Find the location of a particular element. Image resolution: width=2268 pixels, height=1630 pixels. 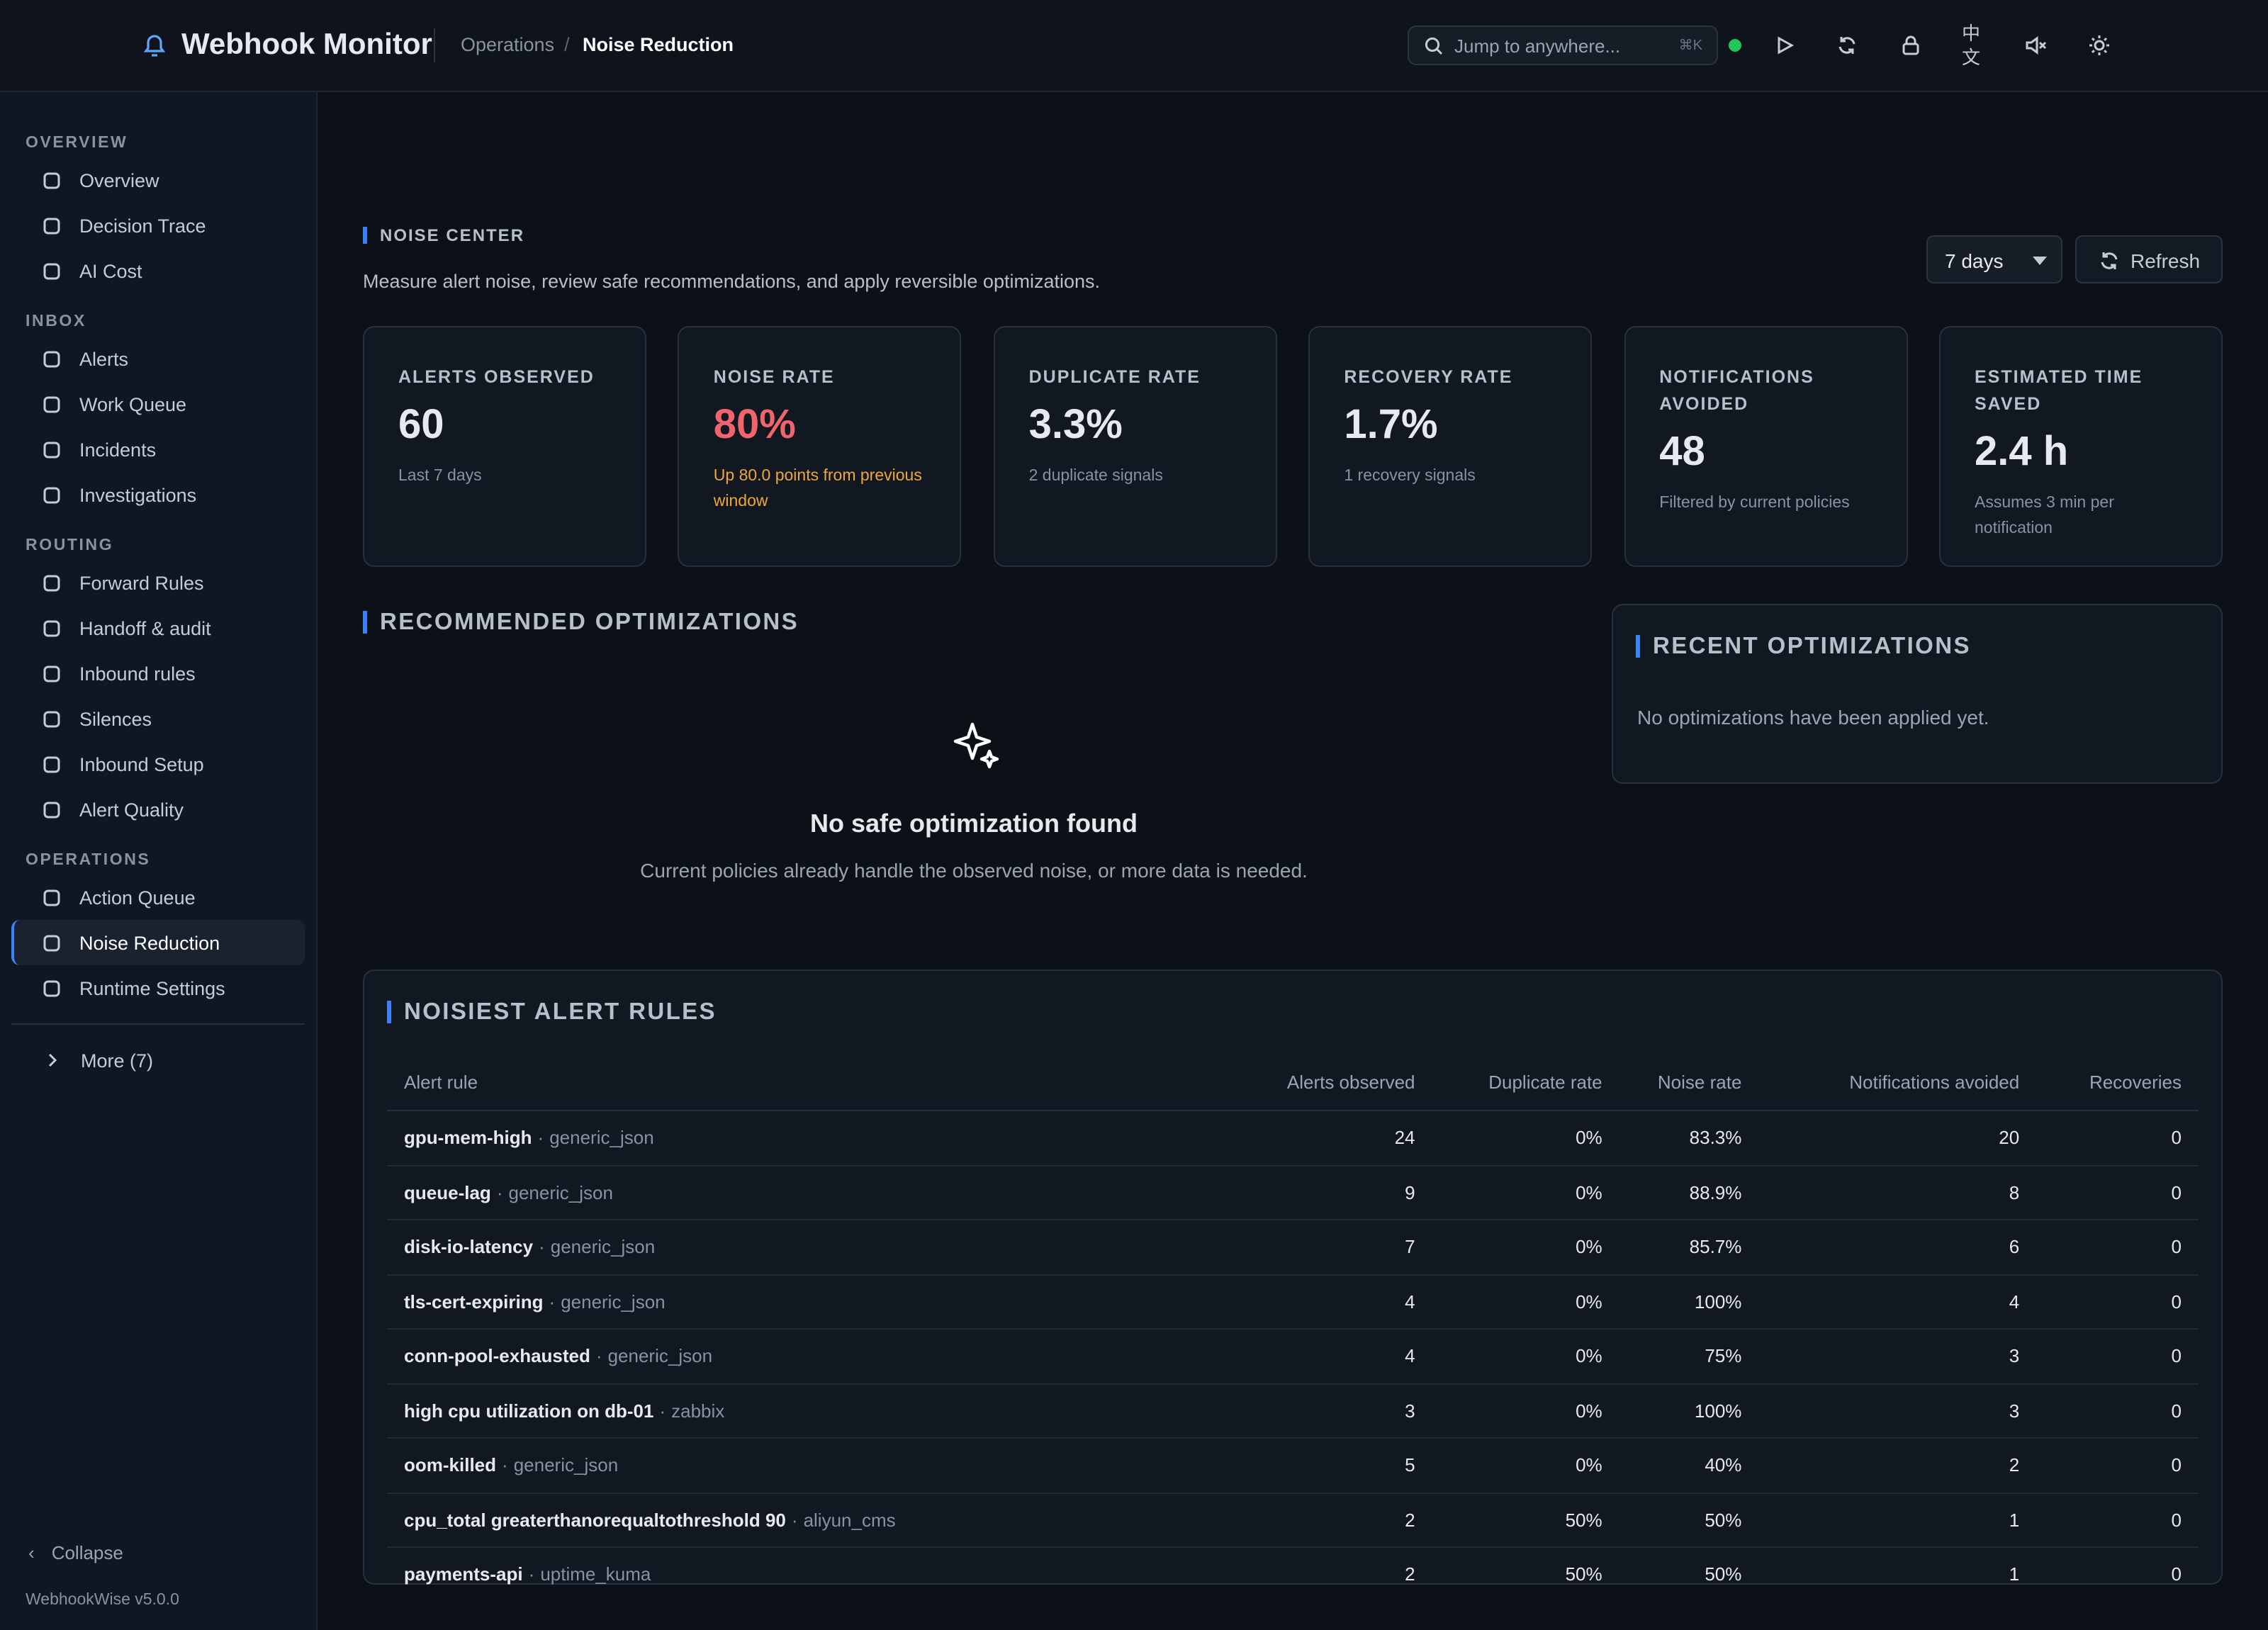

nav-item: Forward Rules is located at coordinates (158, 582).